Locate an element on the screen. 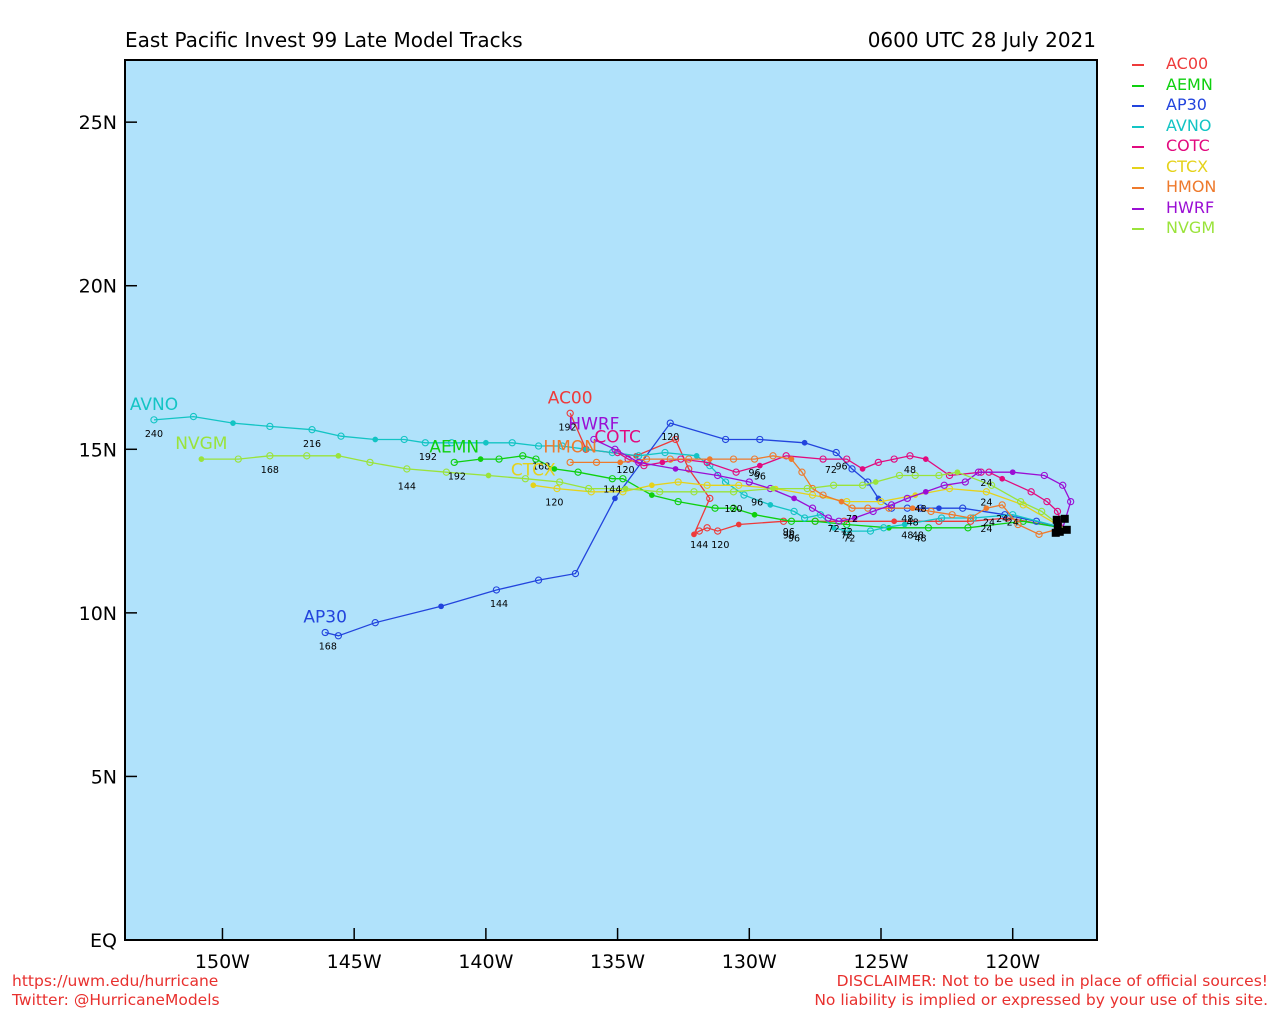 This screenshot has width=1280, height=1024. track-nvgm is located at coordinates (631, 490).